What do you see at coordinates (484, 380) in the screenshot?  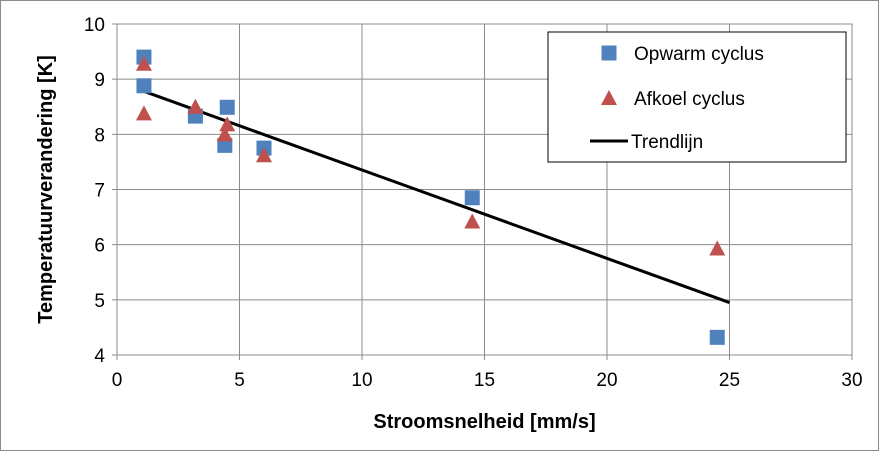 I see `x-tick-label: 15` at bounding box center [484, 380].